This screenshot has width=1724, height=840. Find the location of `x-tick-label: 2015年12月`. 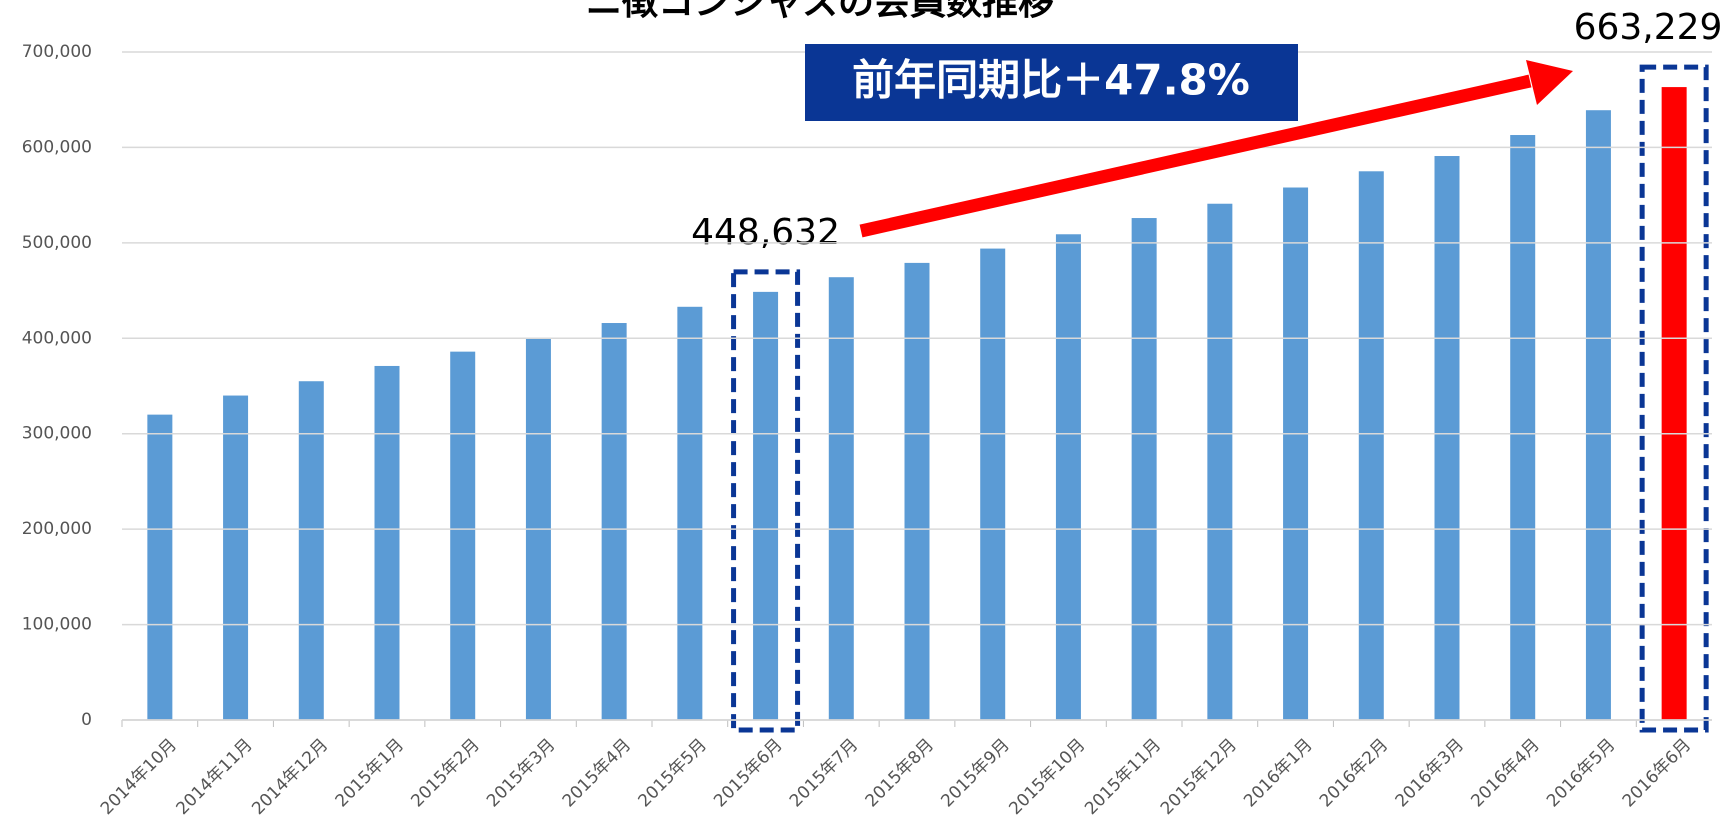

x-tick-label: 2015年12月 is located at coordinates (1199, 777).